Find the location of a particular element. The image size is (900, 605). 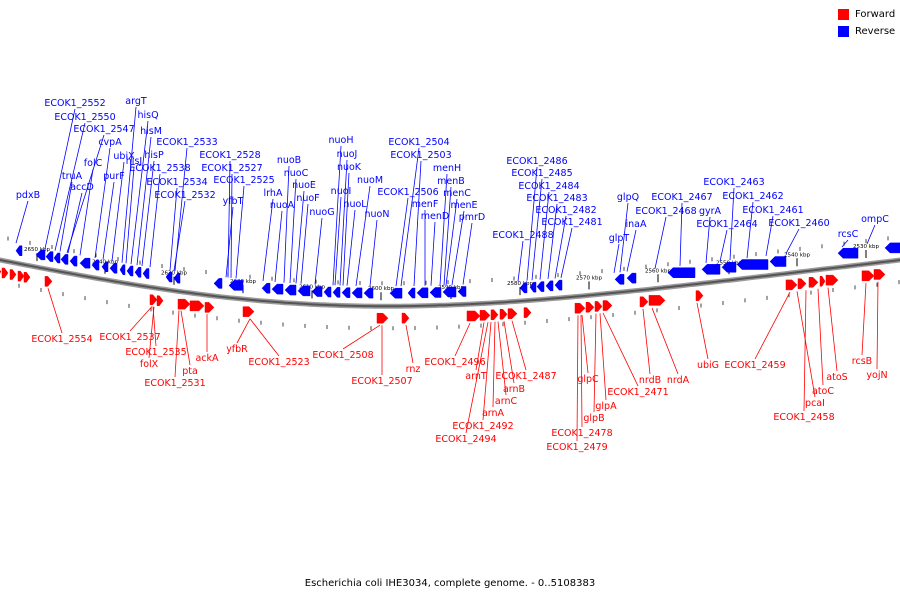

reverse-gene-label-group: ECOK1_2481 is located at coordinates (572, 247).